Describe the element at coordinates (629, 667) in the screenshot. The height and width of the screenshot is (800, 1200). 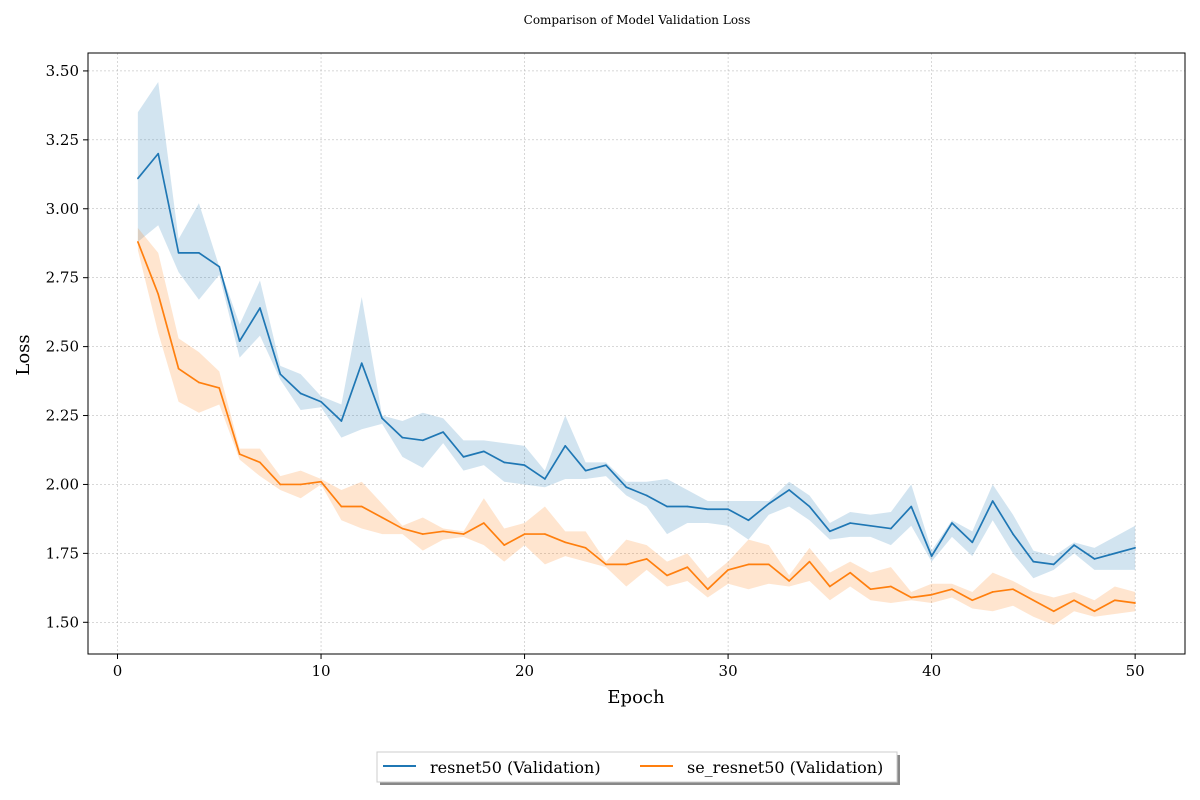
I see `x-axis-ticks: 0 10 20 30 40 50` at that location.